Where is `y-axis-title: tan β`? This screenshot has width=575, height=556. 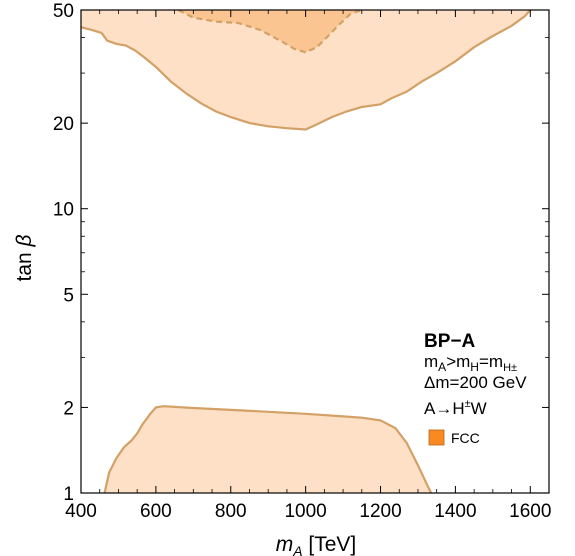 y-axis-title: tan β is located at coordinates (24, 257).